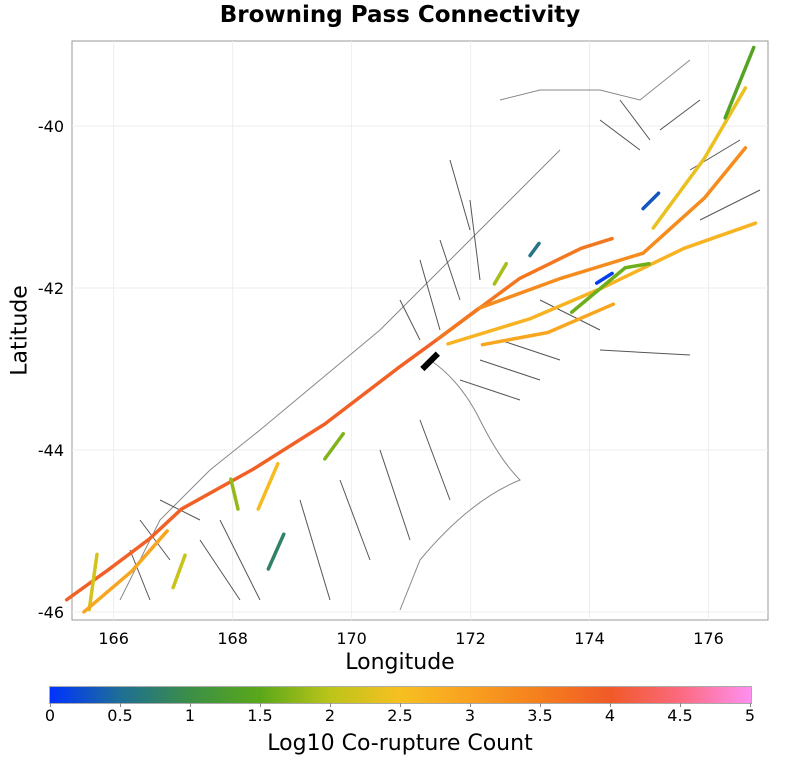  What do you see at coordinates (51, 450) in the screenshot?
I see `y-tick-label: -44` at bounding box center [51, 450].